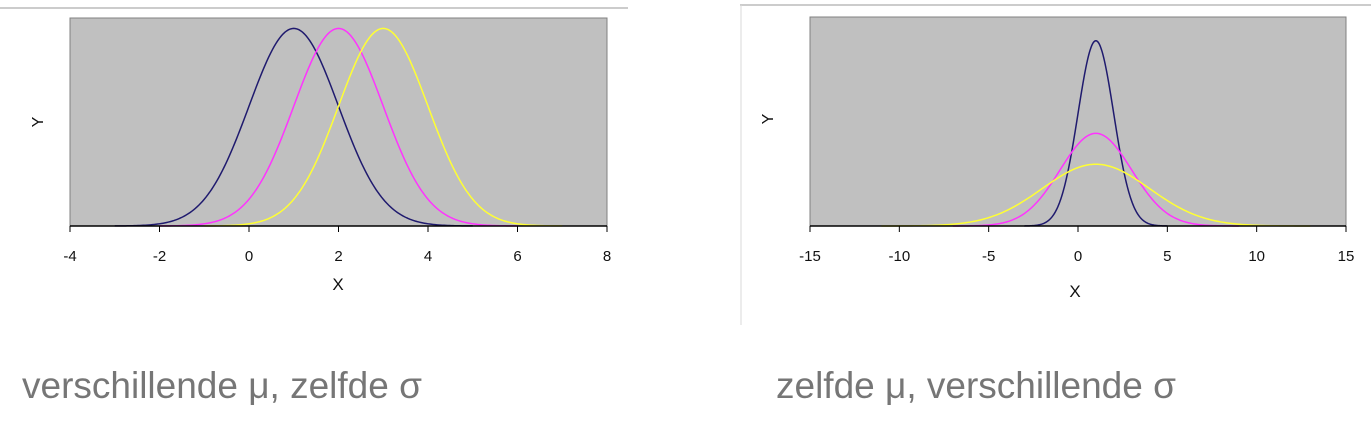 The height and width of the screenshot is (447, 1371). I want to click on x-tick-label: 15, so click(1346, 256).